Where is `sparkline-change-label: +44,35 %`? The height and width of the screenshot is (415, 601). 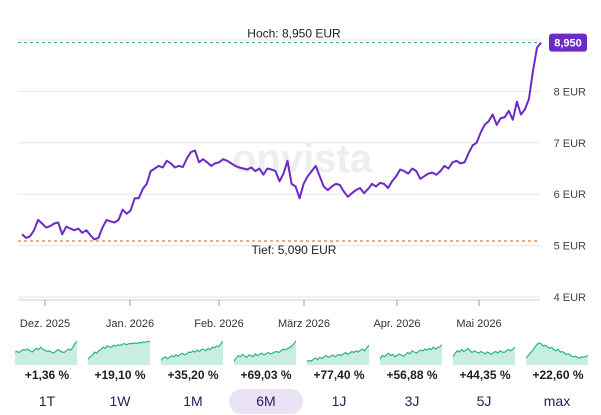
sparkline-change-label: +44,35 % is located at coordinates (485, 375).